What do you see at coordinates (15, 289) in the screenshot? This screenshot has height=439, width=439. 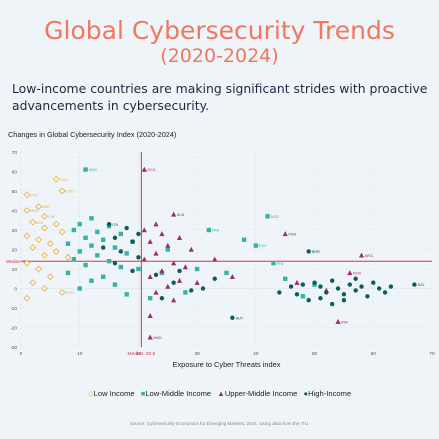 I see `y-tick-label: 0` at bounding box center [15, 289].